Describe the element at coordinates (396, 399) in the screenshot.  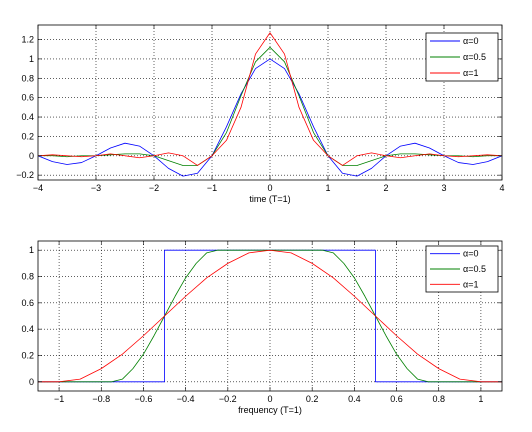
I see `x-tick-label: 0.6` at that location.